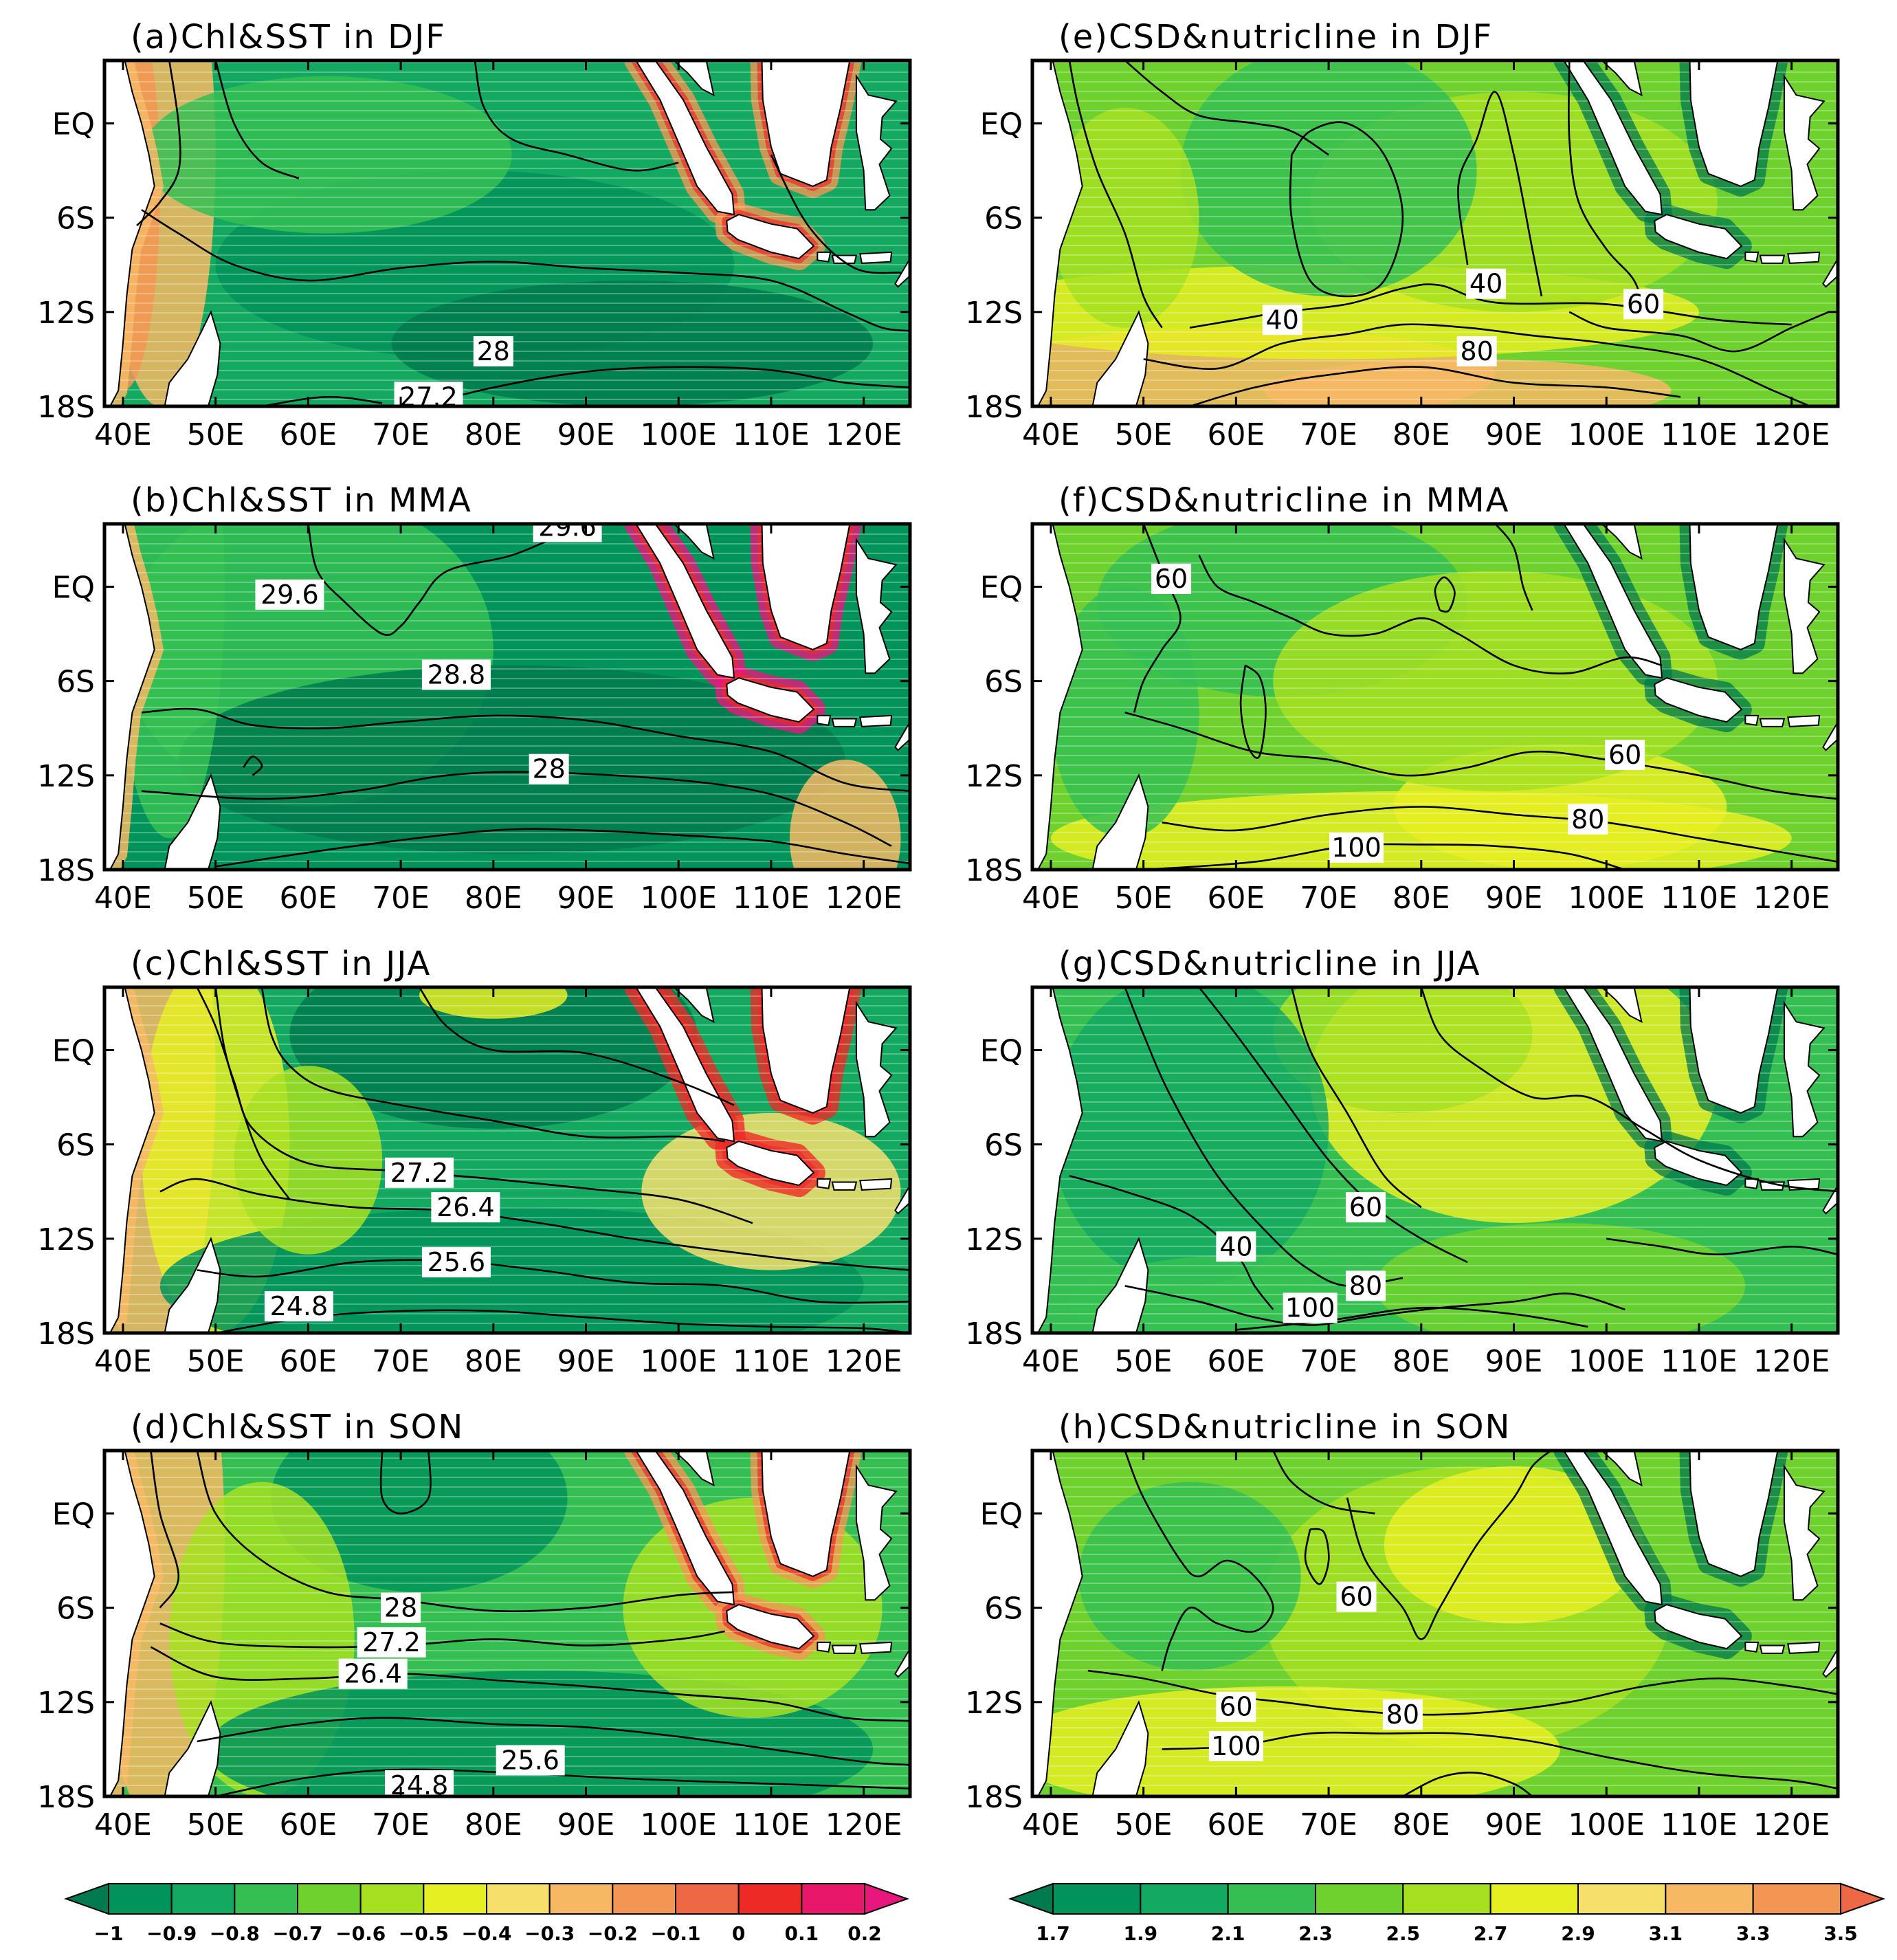  What do you see at coordinates (824, 257) in the screenshot?
I see `land-bali` at bounding box center [824, 257].